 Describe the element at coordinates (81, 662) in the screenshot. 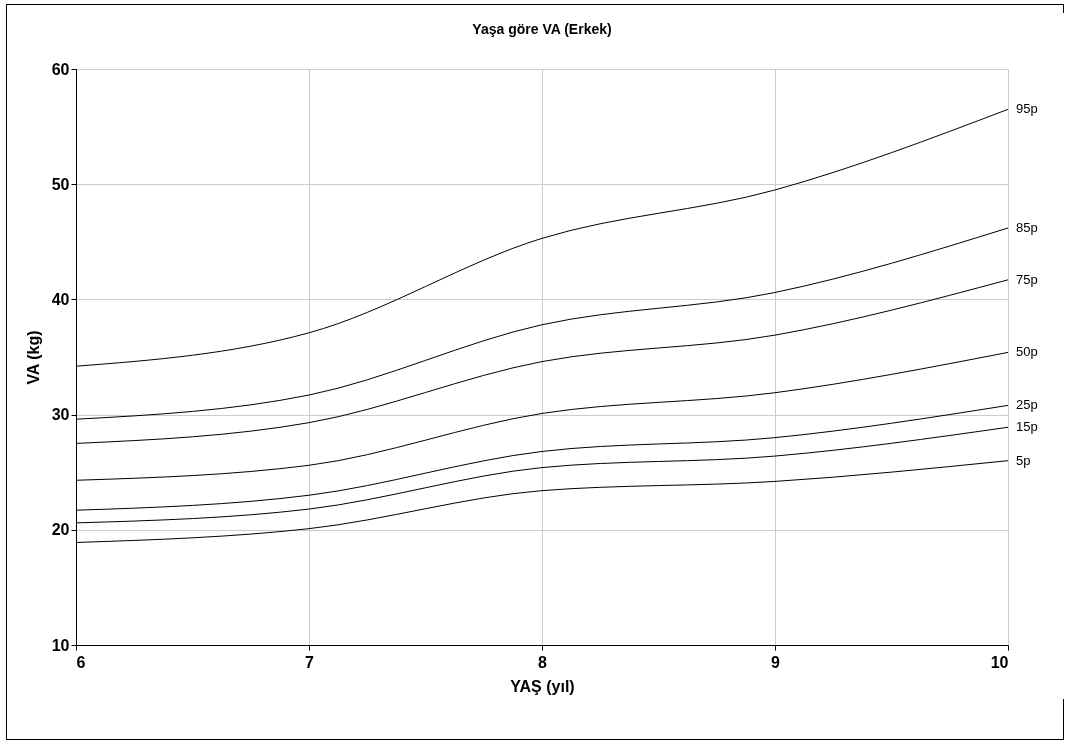

I see `x-tick-label: 6` at that location.